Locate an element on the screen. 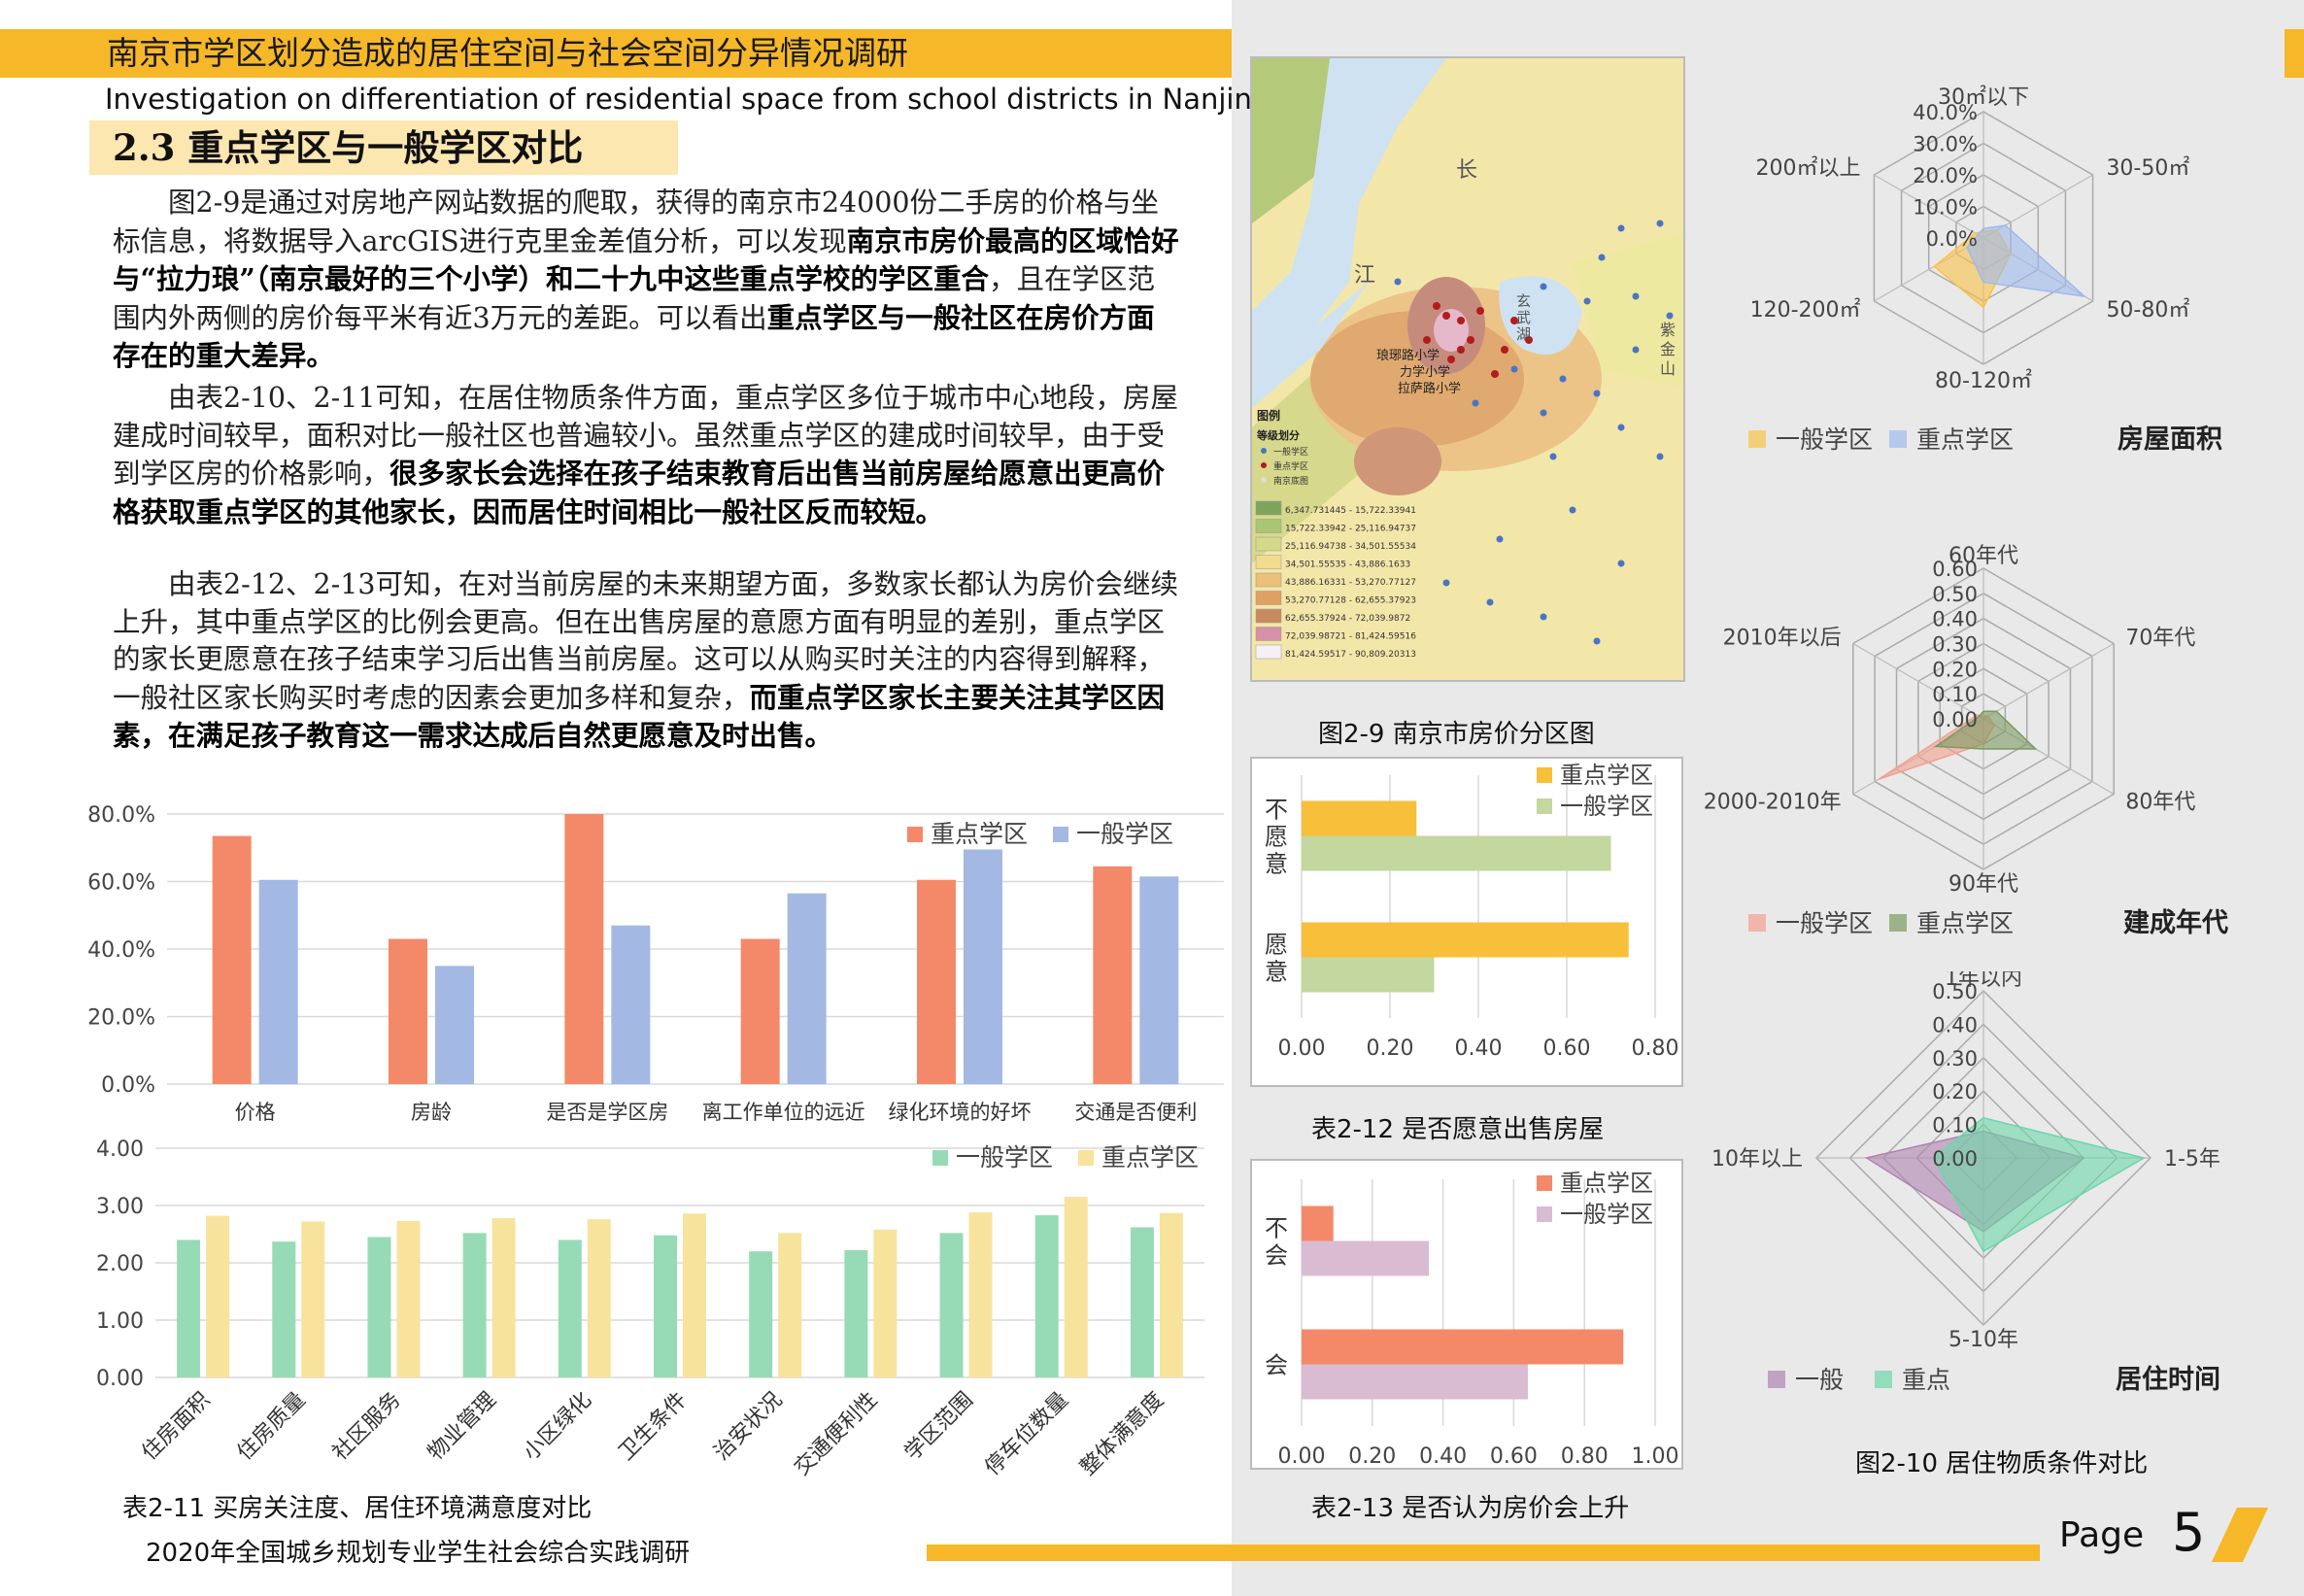 The width and height of the screenshot is (2304, 1596). y-tick-label: 会 is located at coordinates (1276, 1366).